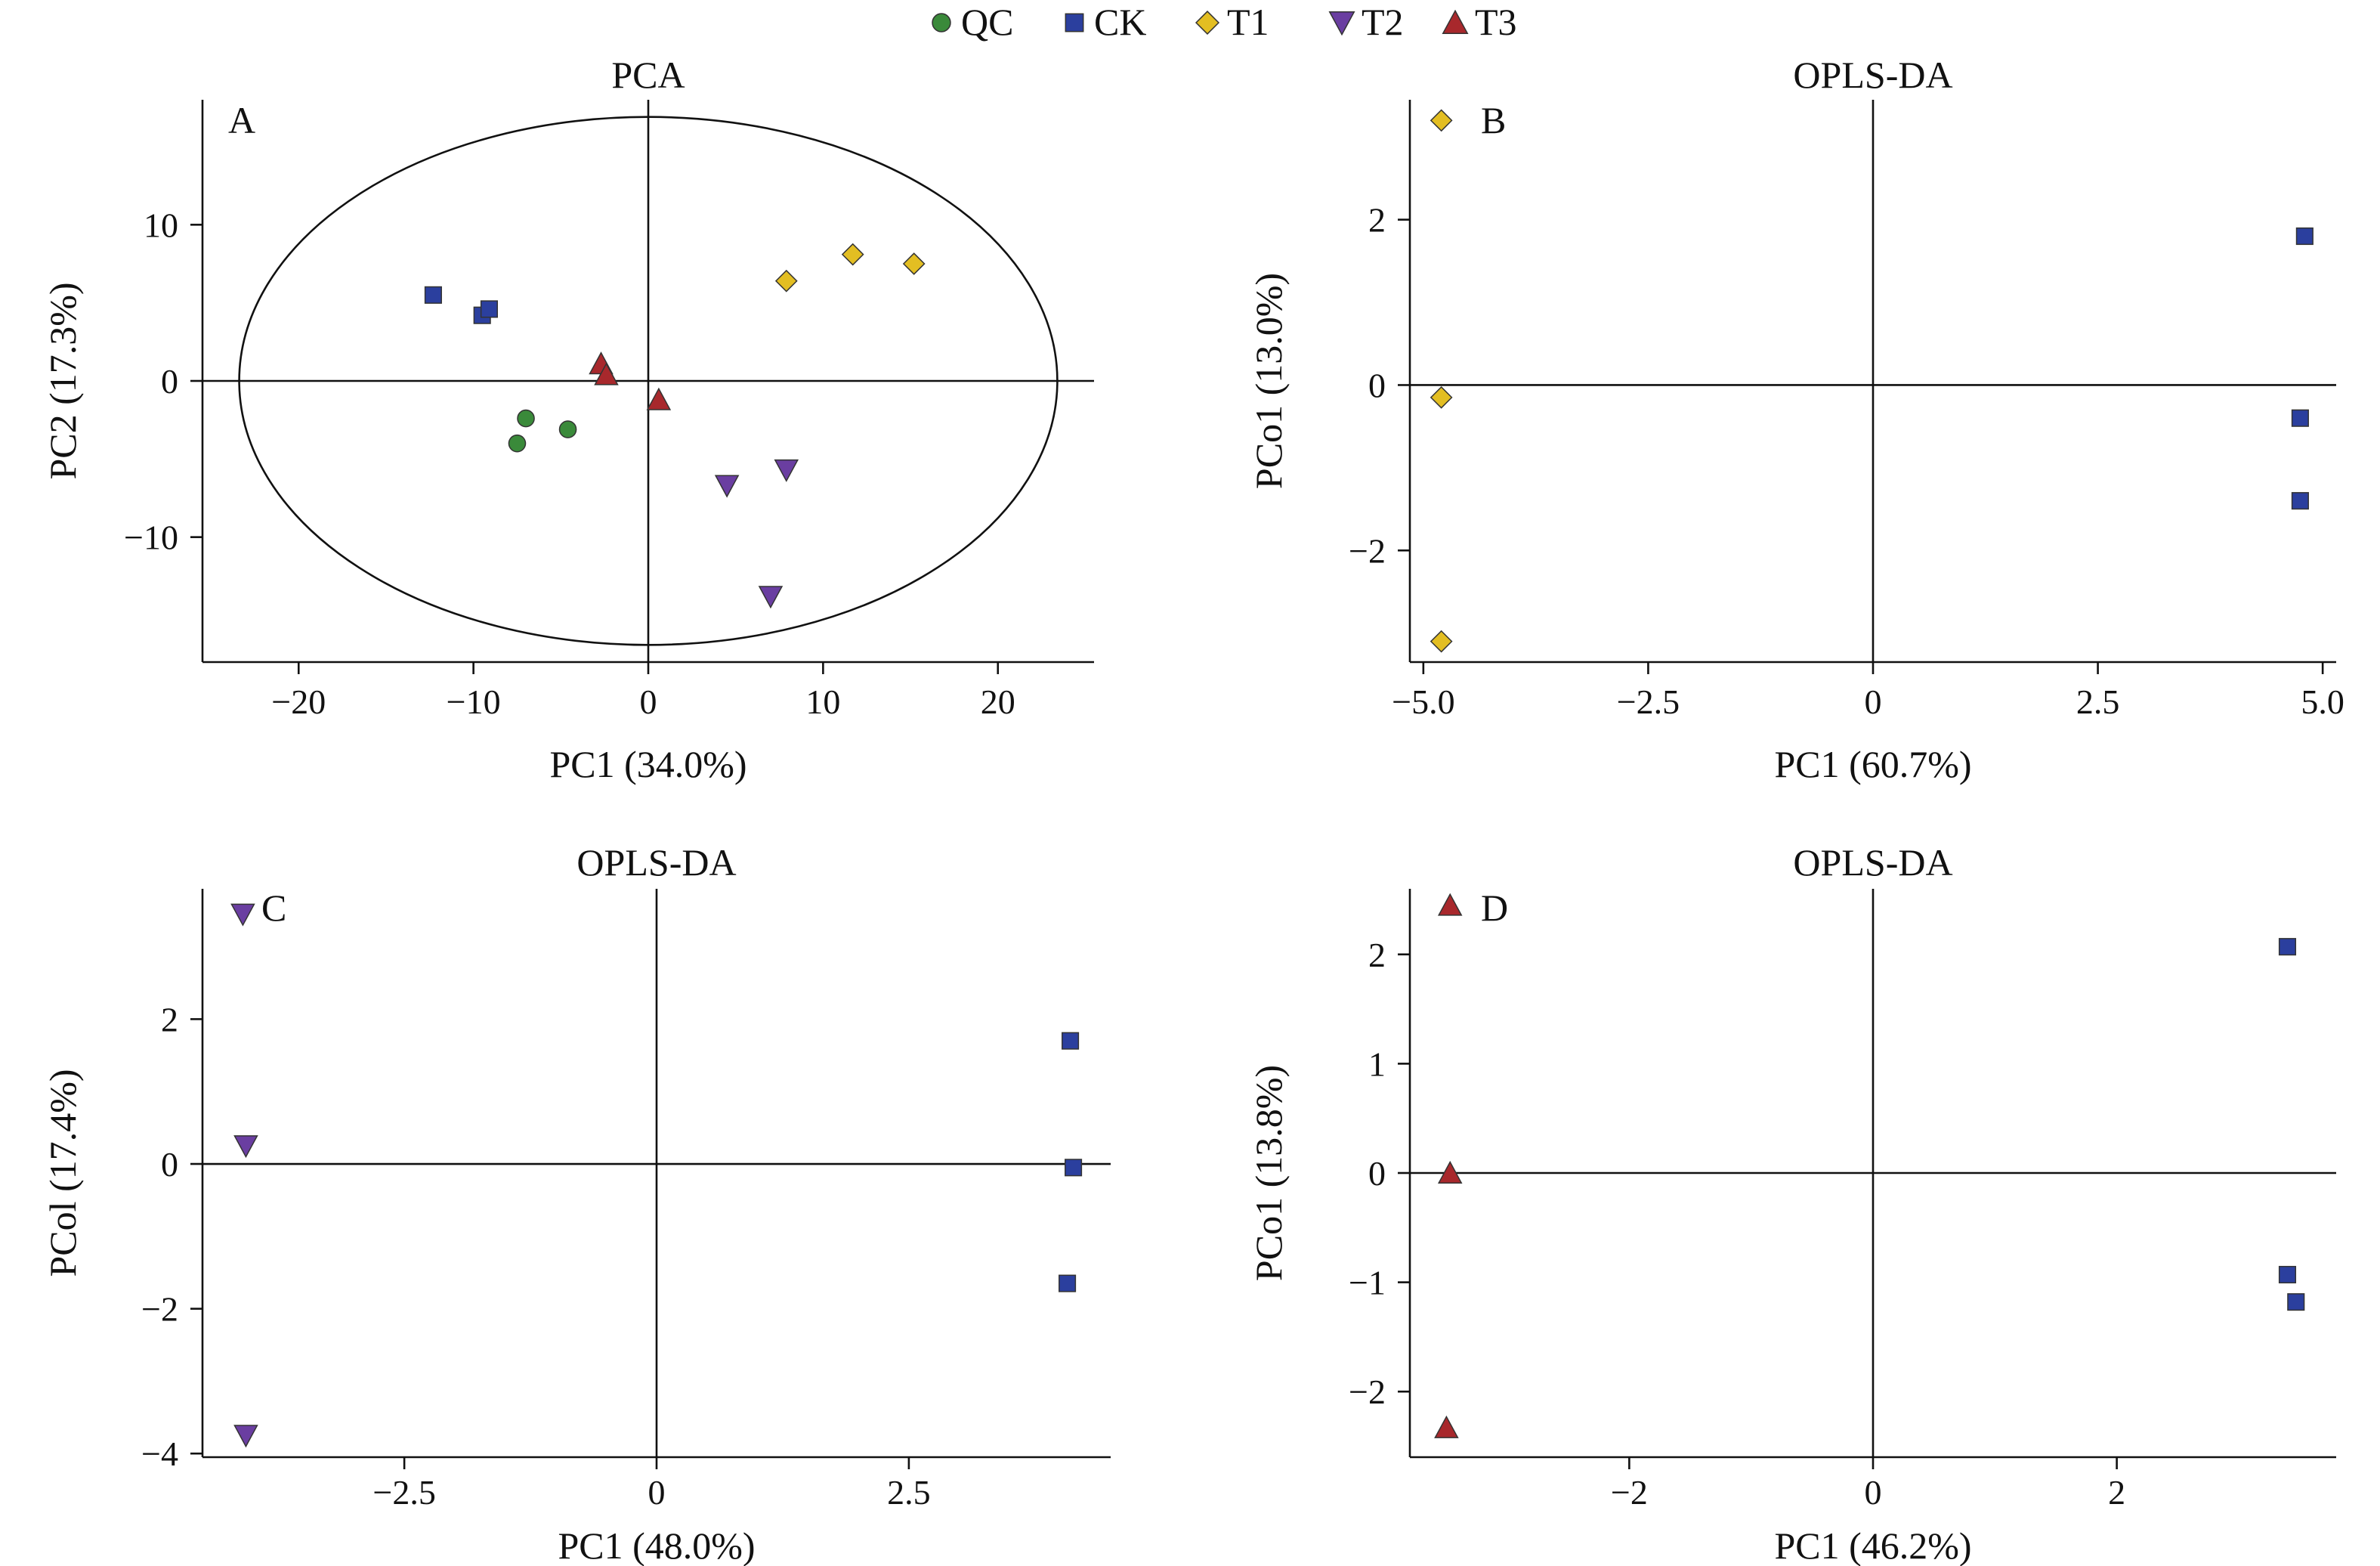  What do you see at coordinates (647, 764) in the screenshot?
I see `x-axis-label: PC1 (34.0%)` at bounding box center [647, 764].